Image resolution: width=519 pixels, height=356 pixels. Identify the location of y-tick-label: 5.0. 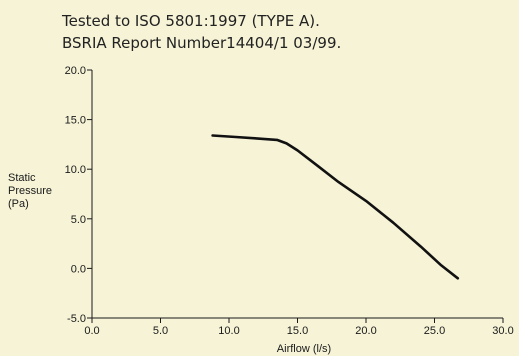
(78, 220).